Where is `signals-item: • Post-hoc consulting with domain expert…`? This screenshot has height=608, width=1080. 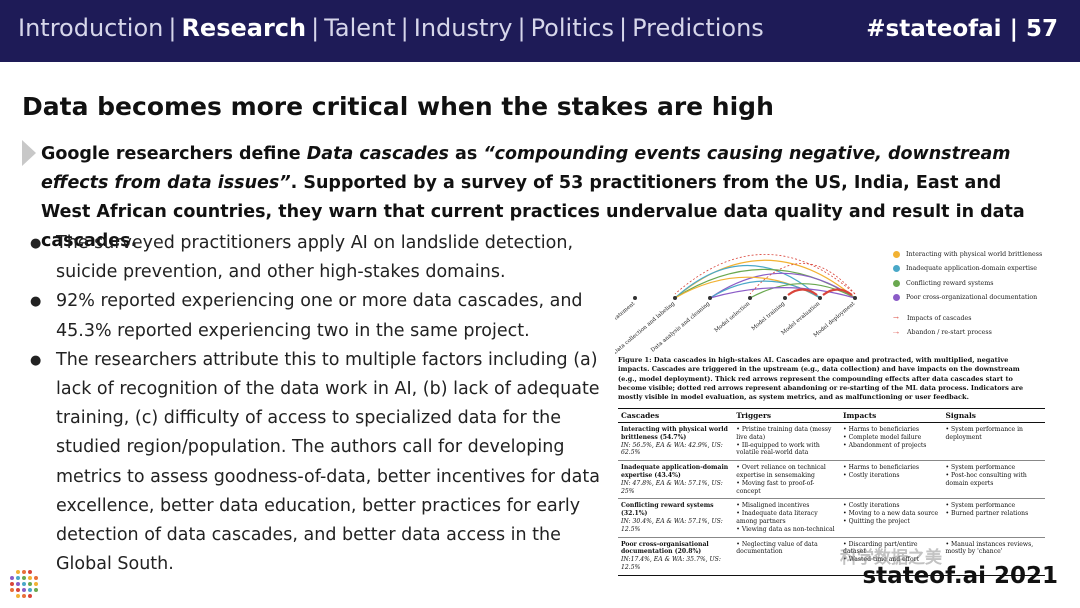 signals-item: • Post-hoc consulting with domain expert… is located at coordinates (986, 479).